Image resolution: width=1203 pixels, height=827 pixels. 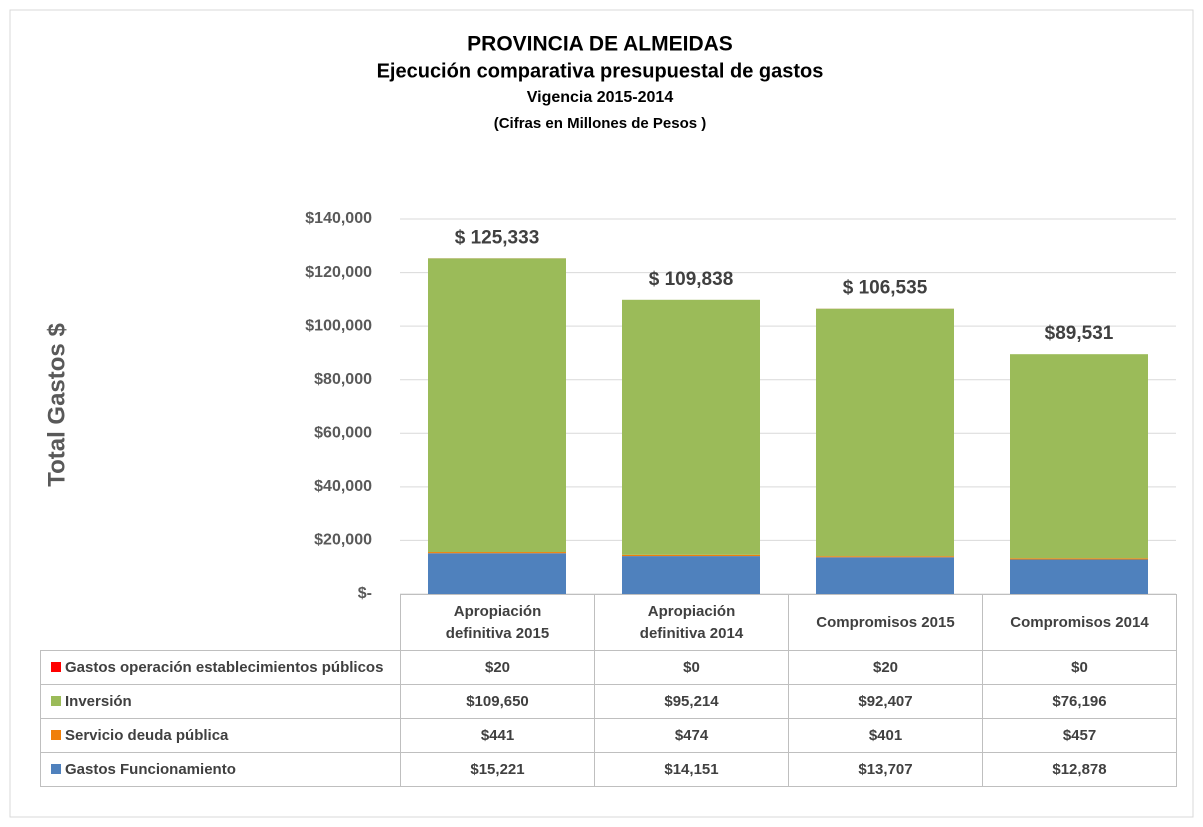 What do you see at coordinates (497, 735) in the screenshot?
I see `table-value: $441` at bounding box center [497, 735].